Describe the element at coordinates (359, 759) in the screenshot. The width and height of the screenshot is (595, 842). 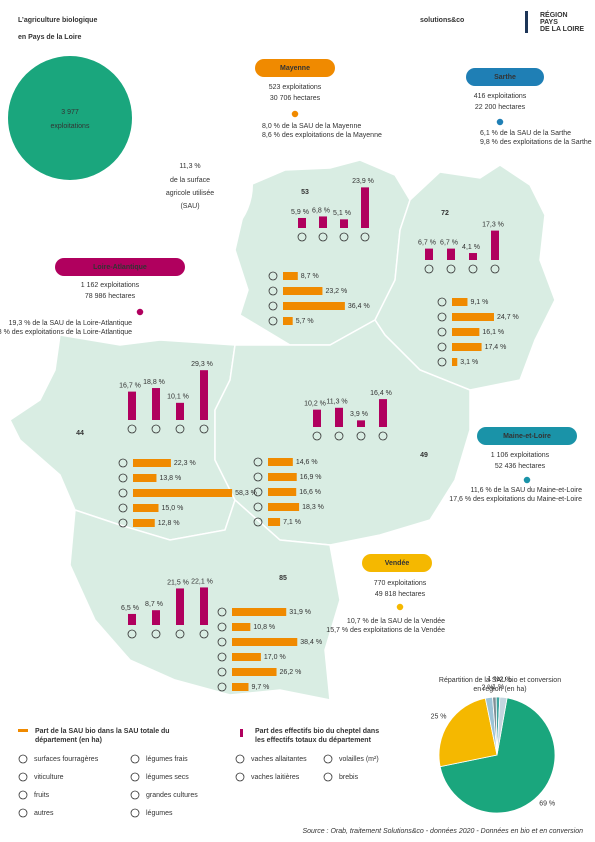
I see `legend-item: volailles (m²)` at that location.